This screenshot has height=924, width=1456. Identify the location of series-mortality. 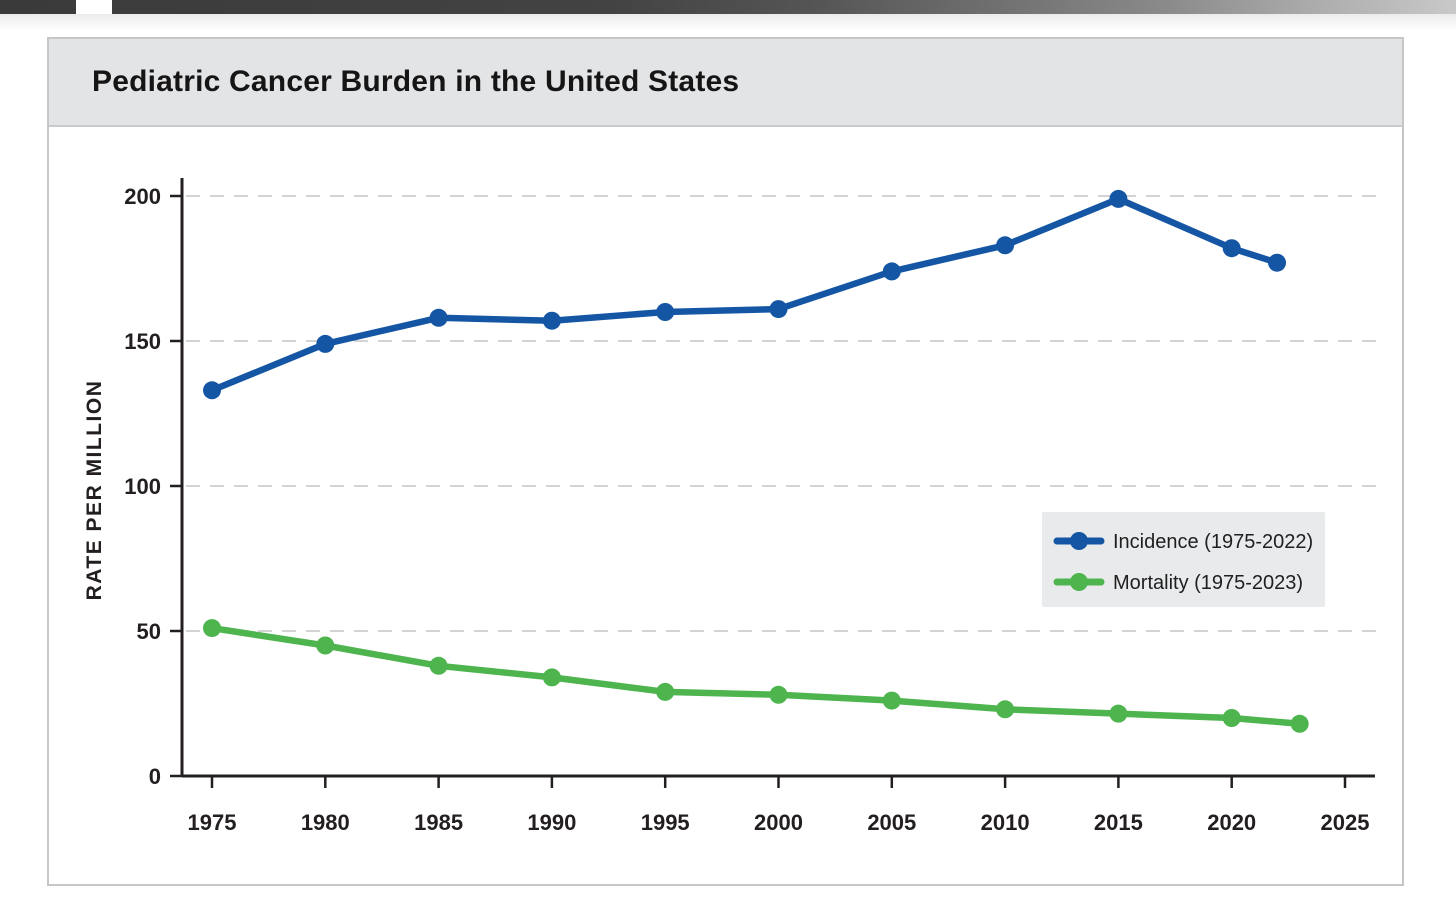
(756, 676).